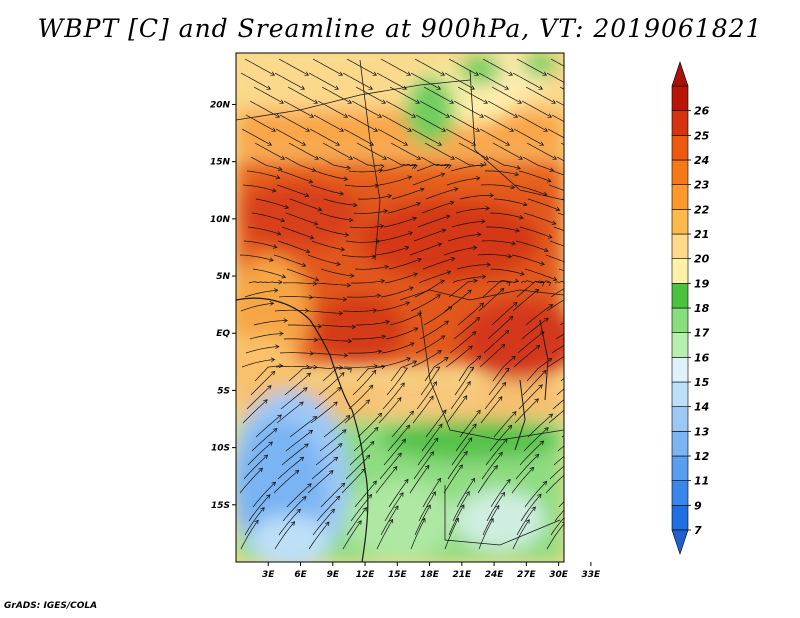  What do you see at coordinates (680, 74) in the screenshot?
I see `colorbar-high-arrow` at bounding box center [680, 74].